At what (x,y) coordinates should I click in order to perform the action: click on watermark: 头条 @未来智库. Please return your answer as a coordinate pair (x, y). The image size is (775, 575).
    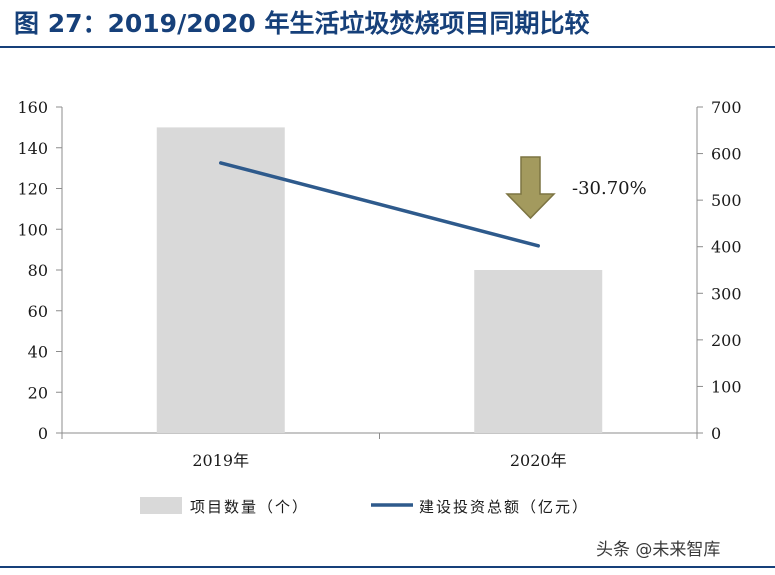
    Looking at the image, I should click on (658, 550).